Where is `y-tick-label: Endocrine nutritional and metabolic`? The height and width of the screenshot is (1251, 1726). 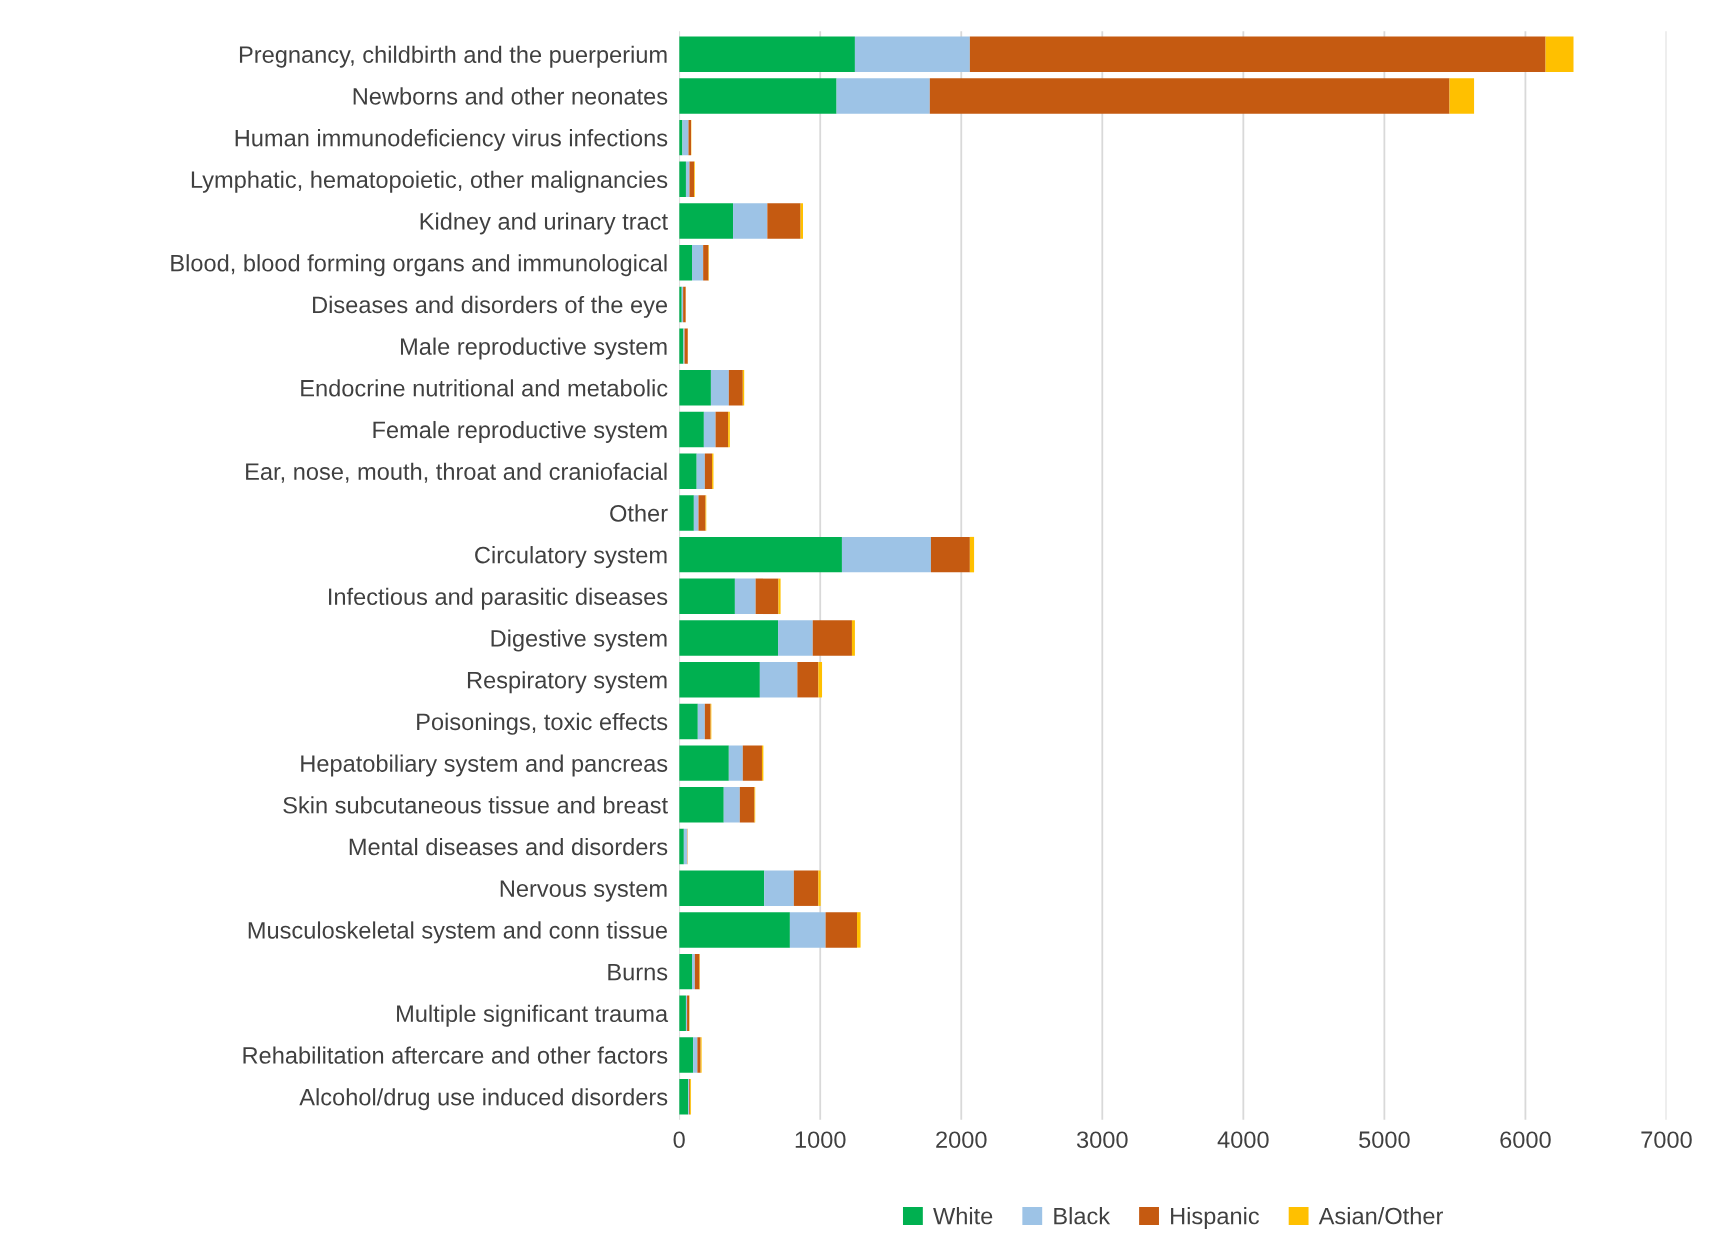 y-tick-label: Endocrine nutritional and metabolic is located at coordinates (484, 388).